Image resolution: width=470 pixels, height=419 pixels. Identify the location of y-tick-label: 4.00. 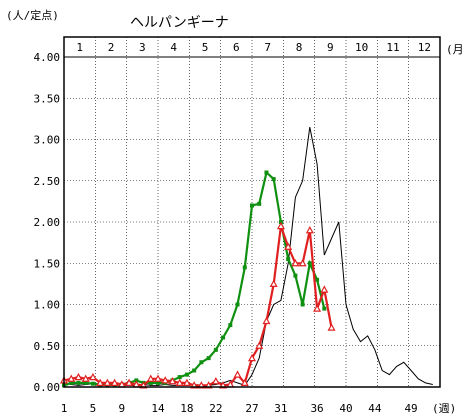
(47, 57).